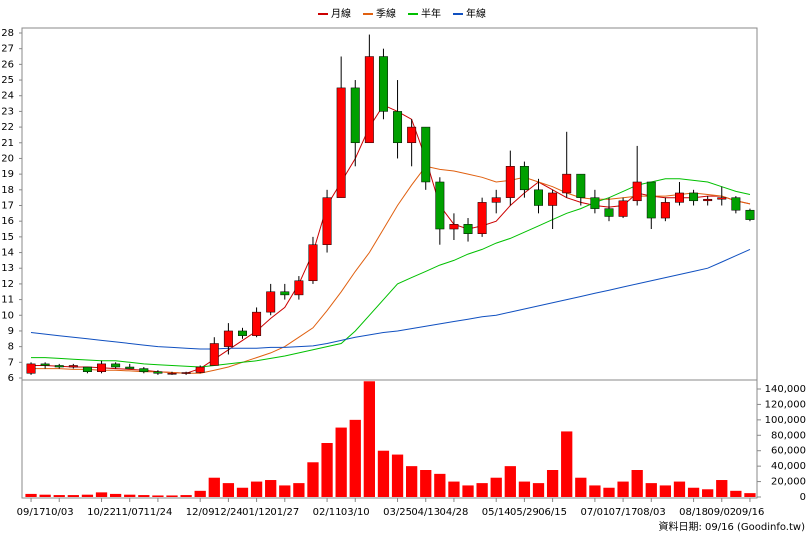 The image size is (808, 540). I want to click on x-tick-label: 07/17, so click(623, 512).